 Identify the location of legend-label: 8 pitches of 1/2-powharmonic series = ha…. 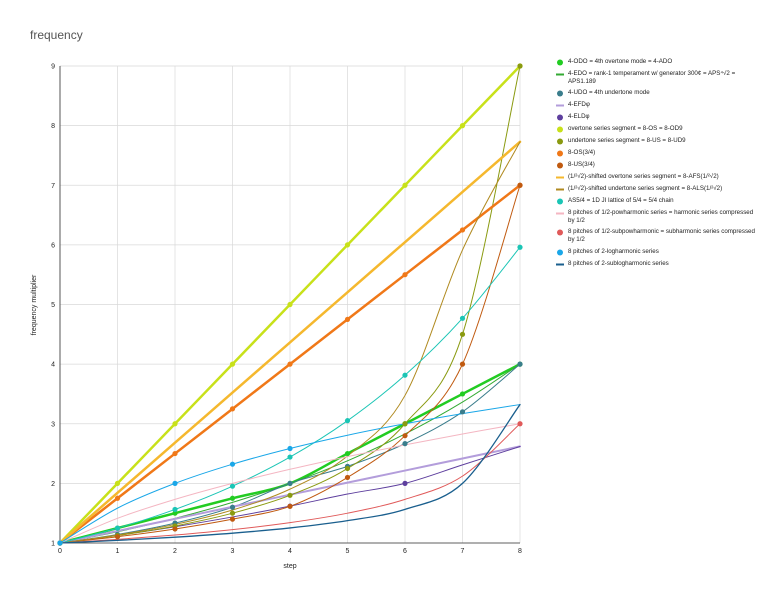
(661, 216).